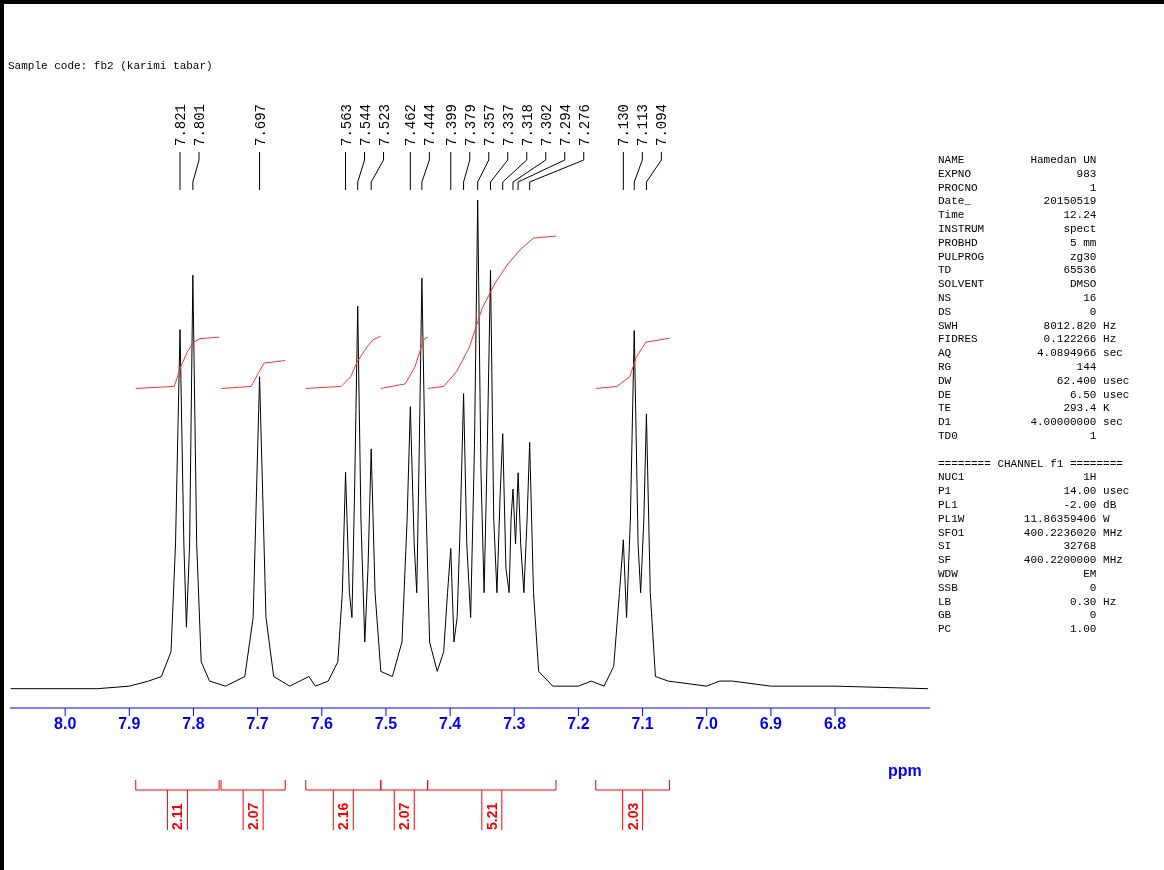  Describe the element at coordinates (1034, 395) in the screenshot. I see `text: DE 6.50 usec` at that location.